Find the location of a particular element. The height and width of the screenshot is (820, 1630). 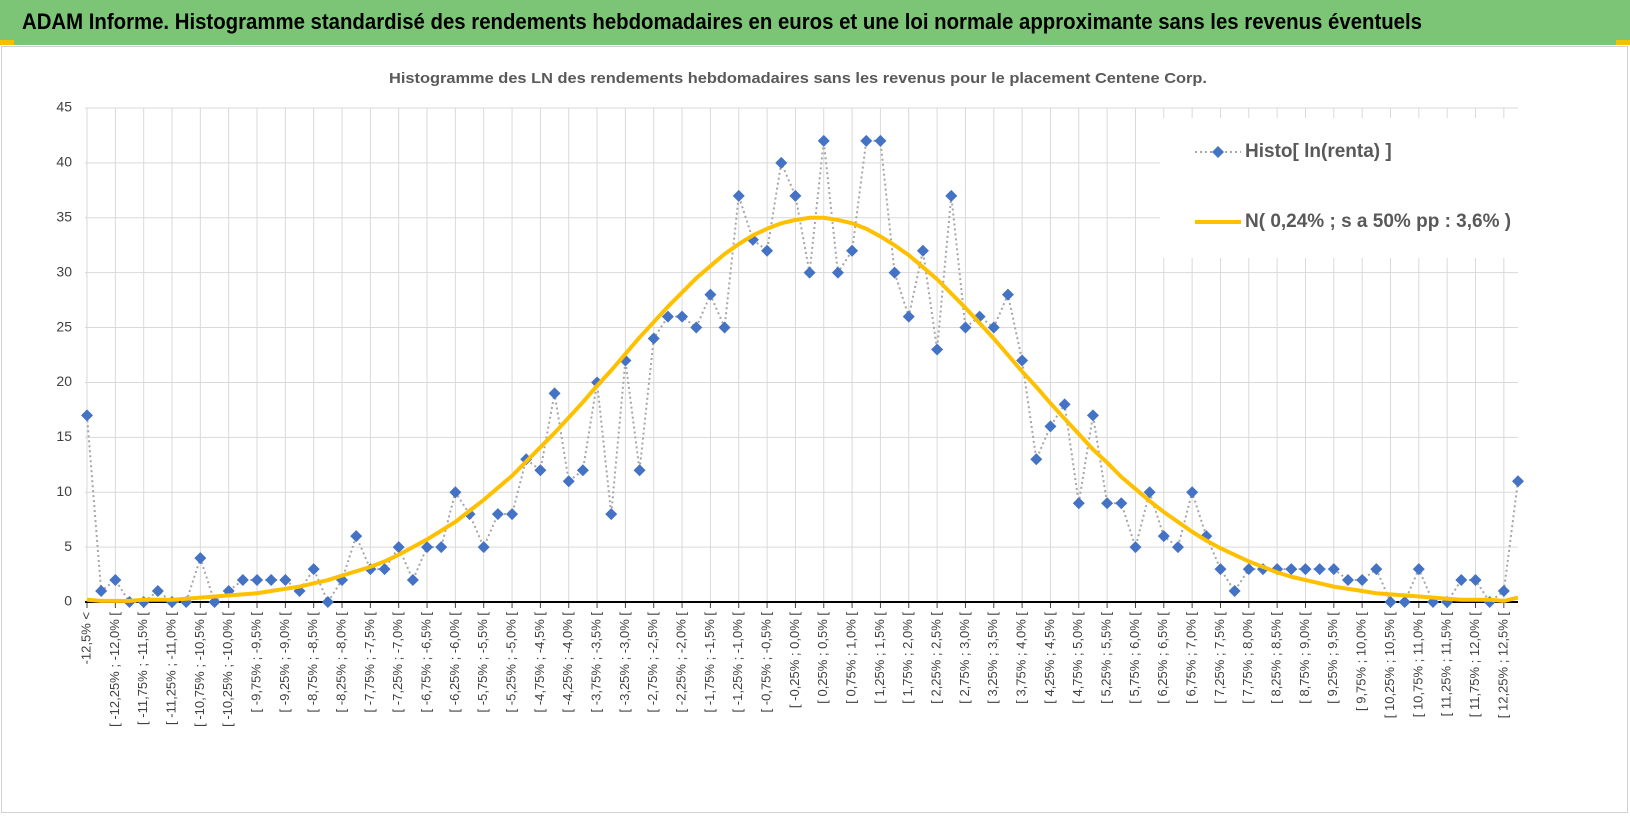

x-tick-label: [ 12,25% ; 12,5% [ is located at coordinates (1502, 665).